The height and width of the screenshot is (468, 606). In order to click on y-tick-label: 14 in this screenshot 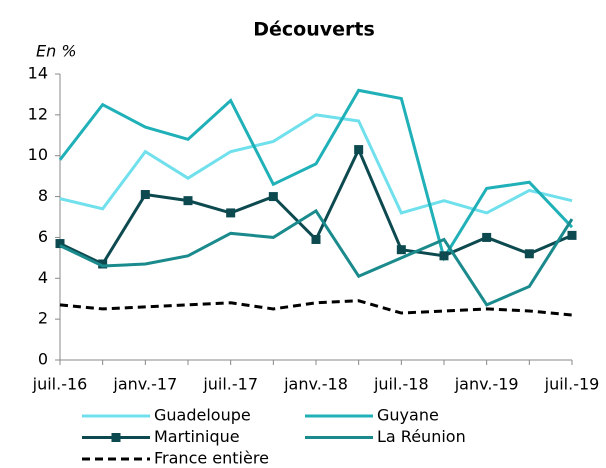, I will do `click(38, 73)`.